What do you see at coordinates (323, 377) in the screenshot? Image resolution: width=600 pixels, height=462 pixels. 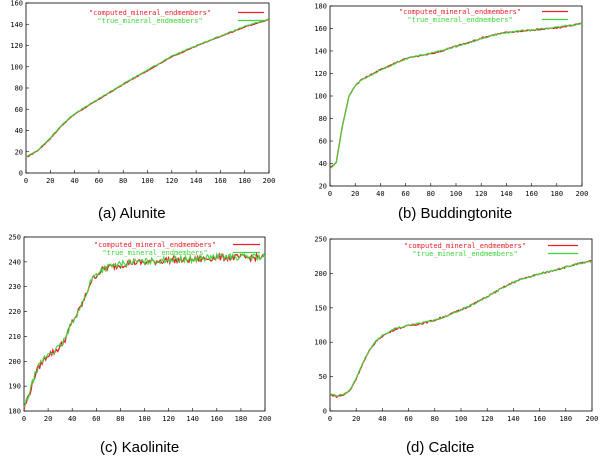 I see `y-tick-label: 50` at bounding box center [323, 377].